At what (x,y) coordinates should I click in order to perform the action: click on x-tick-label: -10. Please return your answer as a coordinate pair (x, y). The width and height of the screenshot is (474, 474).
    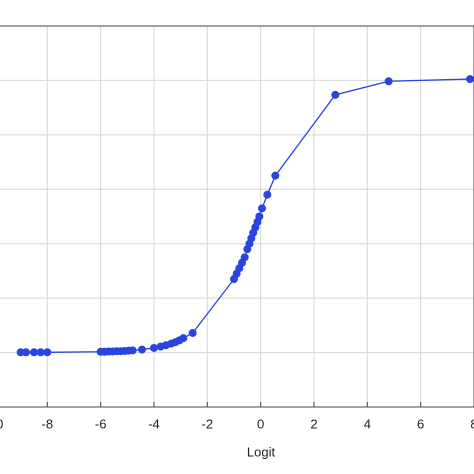
    Looking at the image, I should click on (1, 423).